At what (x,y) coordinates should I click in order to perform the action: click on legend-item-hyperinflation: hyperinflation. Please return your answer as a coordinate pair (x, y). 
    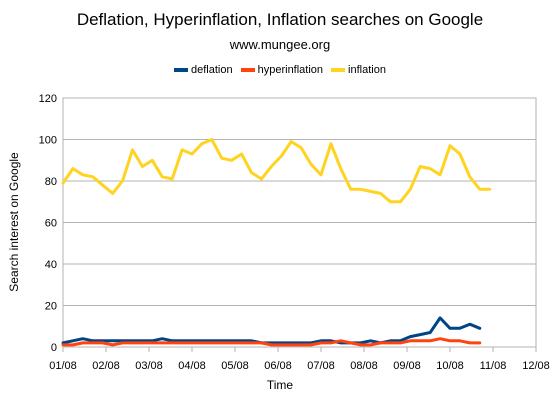
    Looking at the image, I should click on (282, 70).